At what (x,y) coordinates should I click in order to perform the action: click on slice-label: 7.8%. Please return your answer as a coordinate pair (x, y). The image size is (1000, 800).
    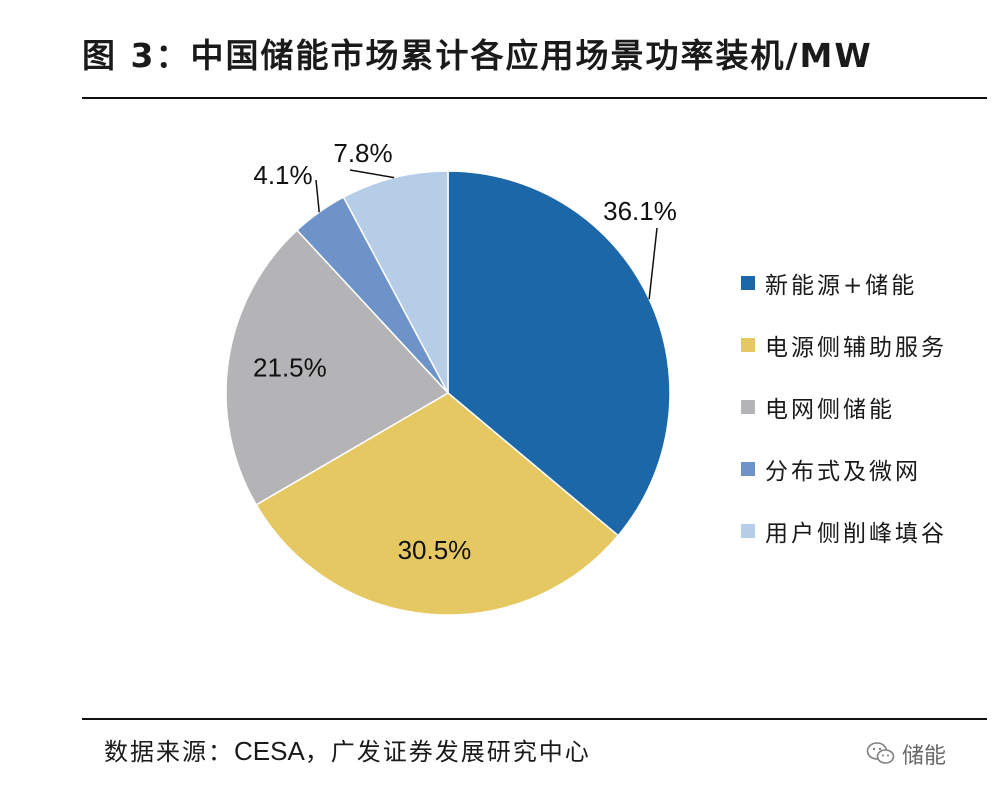
    Looking at the image, I should click on (362, 153).